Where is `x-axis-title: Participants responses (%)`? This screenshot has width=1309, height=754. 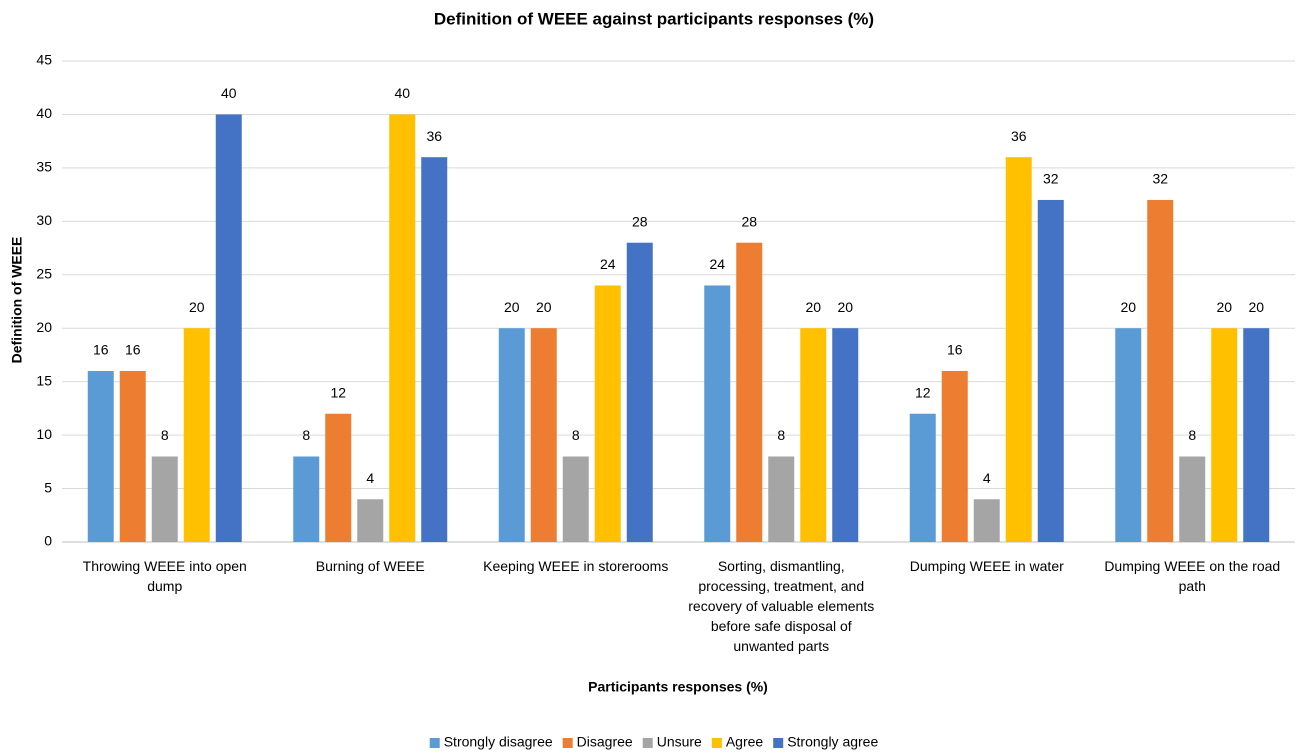 x-axis-title: Participants responses (%) is located at coordinates (678, 687).